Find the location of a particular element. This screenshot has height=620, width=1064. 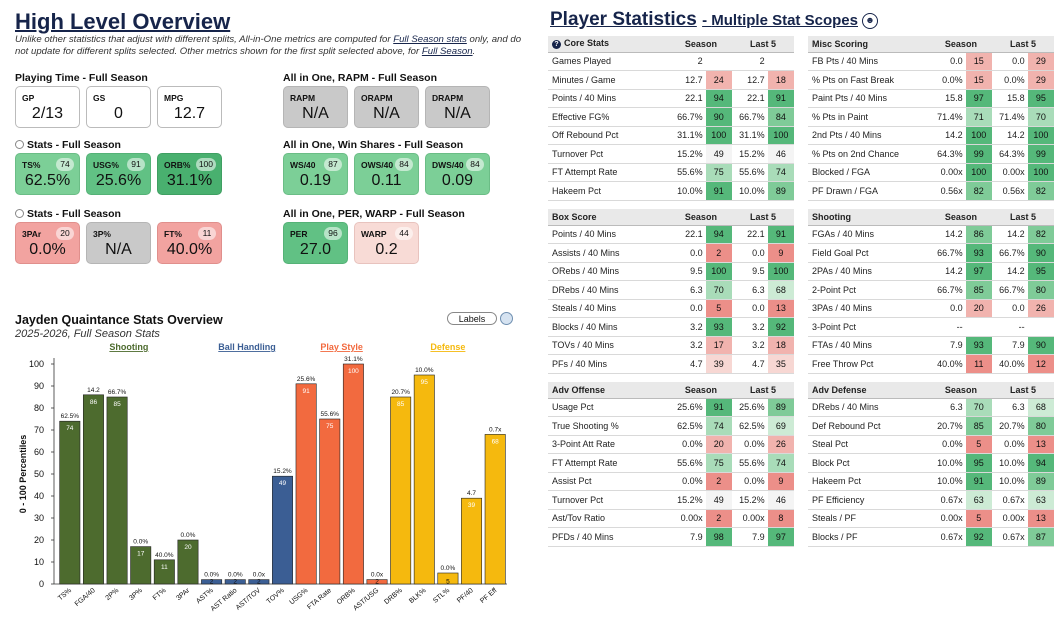

table-row: Paint Pts / 40 Mins 15.8 97 15.8 95 is located at coordinates (931, 98).